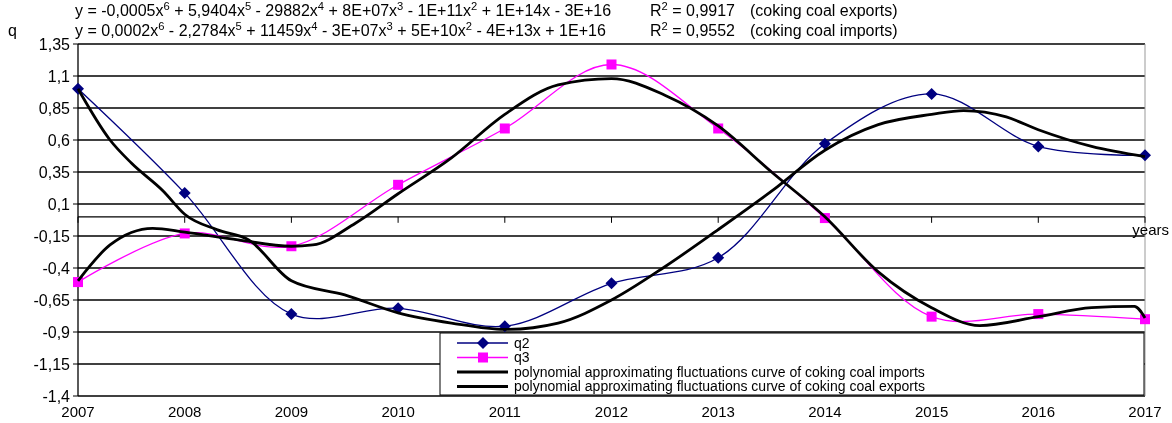 This screenshot has width=1172, height=423. Describe the element at coordinates (1145, 411) in the screenshot. I see `x-tick-label: 2017` at that location.